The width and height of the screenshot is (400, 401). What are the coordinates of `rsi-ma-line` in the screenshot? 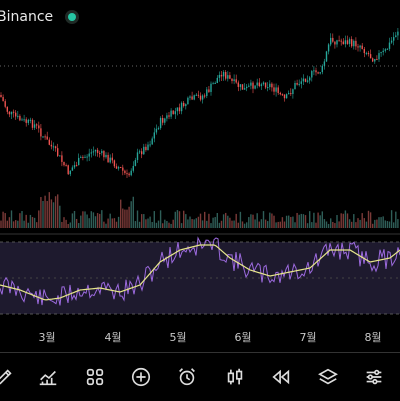 It's located at (200, 272).